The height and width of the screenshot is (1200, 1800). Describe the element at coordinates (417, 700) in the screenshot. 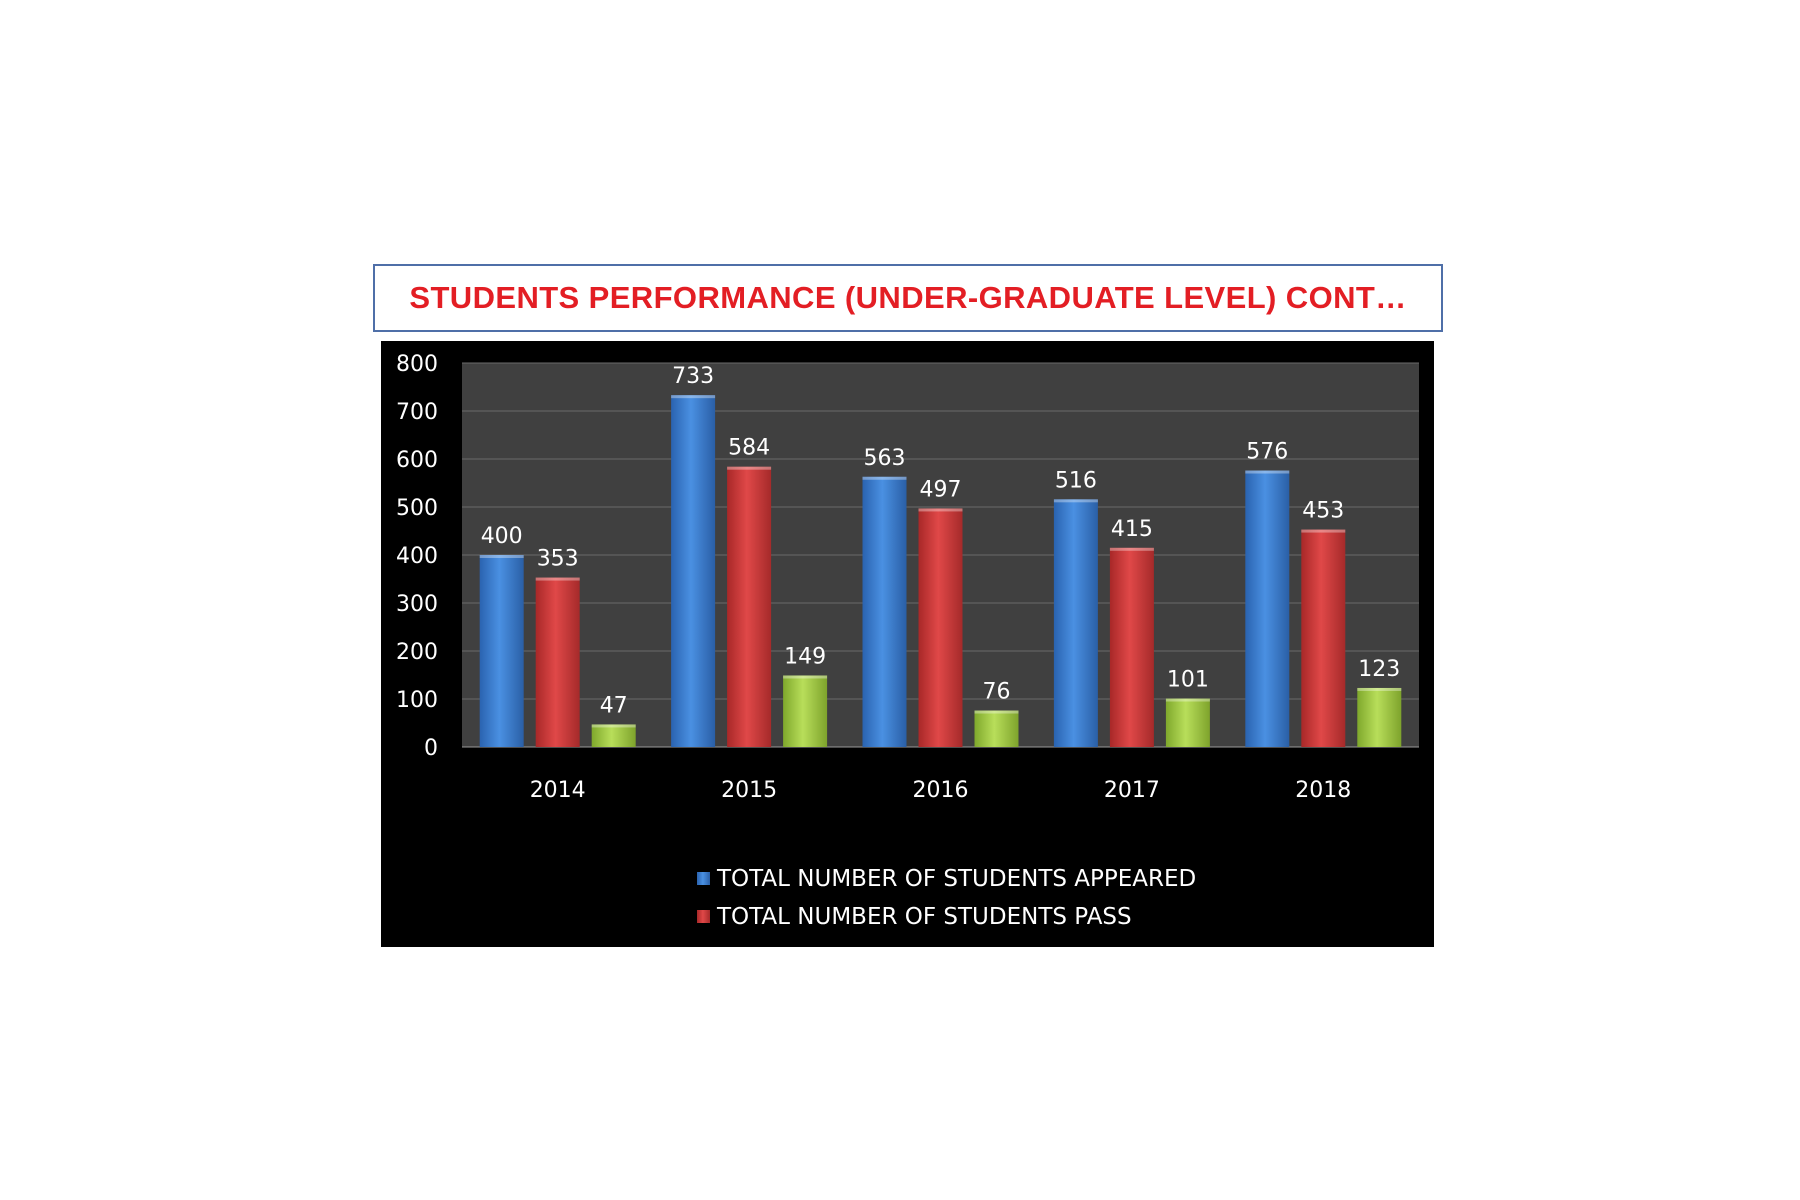

I see `y-tick-label: 100` at that location.